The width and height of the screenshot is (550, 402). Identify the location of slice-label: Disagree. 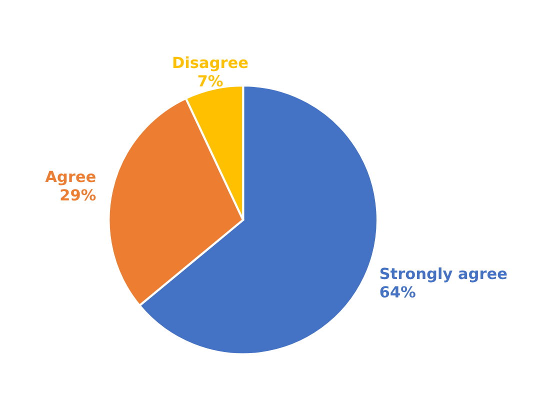
(210, 64).